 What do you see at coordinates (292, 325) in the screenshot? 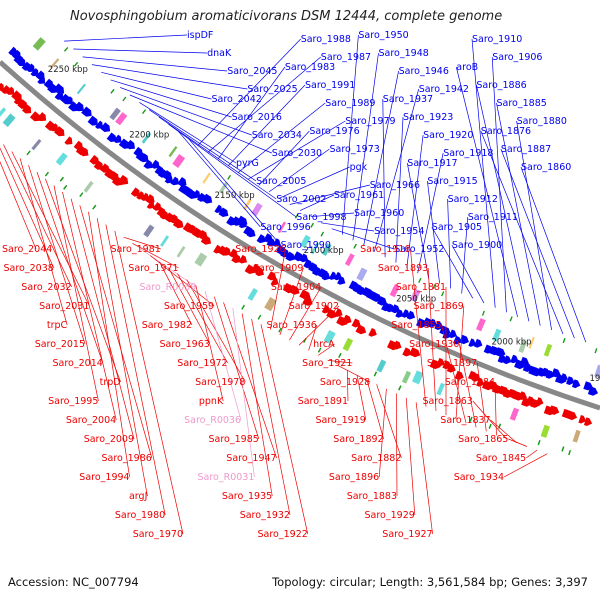
I see `gene-label: Saro_1936` at bounding box center [292, 325].